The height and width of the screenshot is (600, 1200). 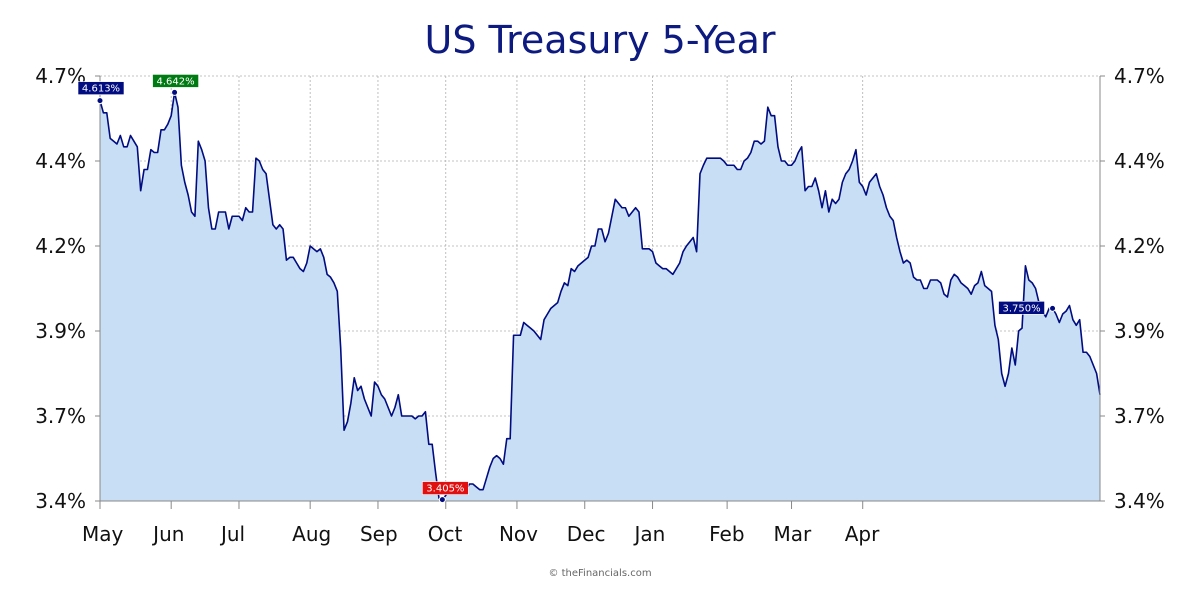 What do you see at coordinates (311, 534) in the screenshot?
I see `x-tick-label: Aug` at bounding box center [311, 534].